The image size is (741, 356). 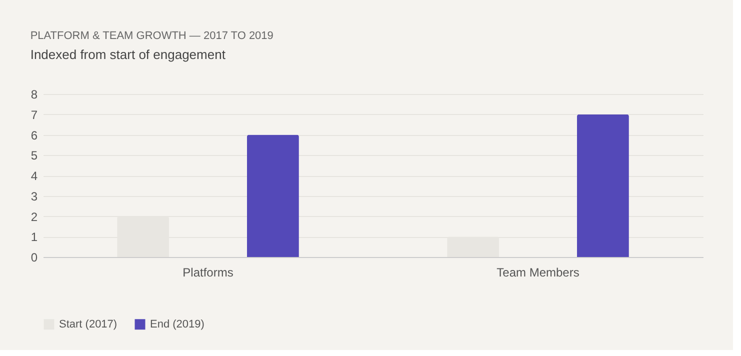 I want to click on y-tick-label: 3, so click(x=34, y=196).